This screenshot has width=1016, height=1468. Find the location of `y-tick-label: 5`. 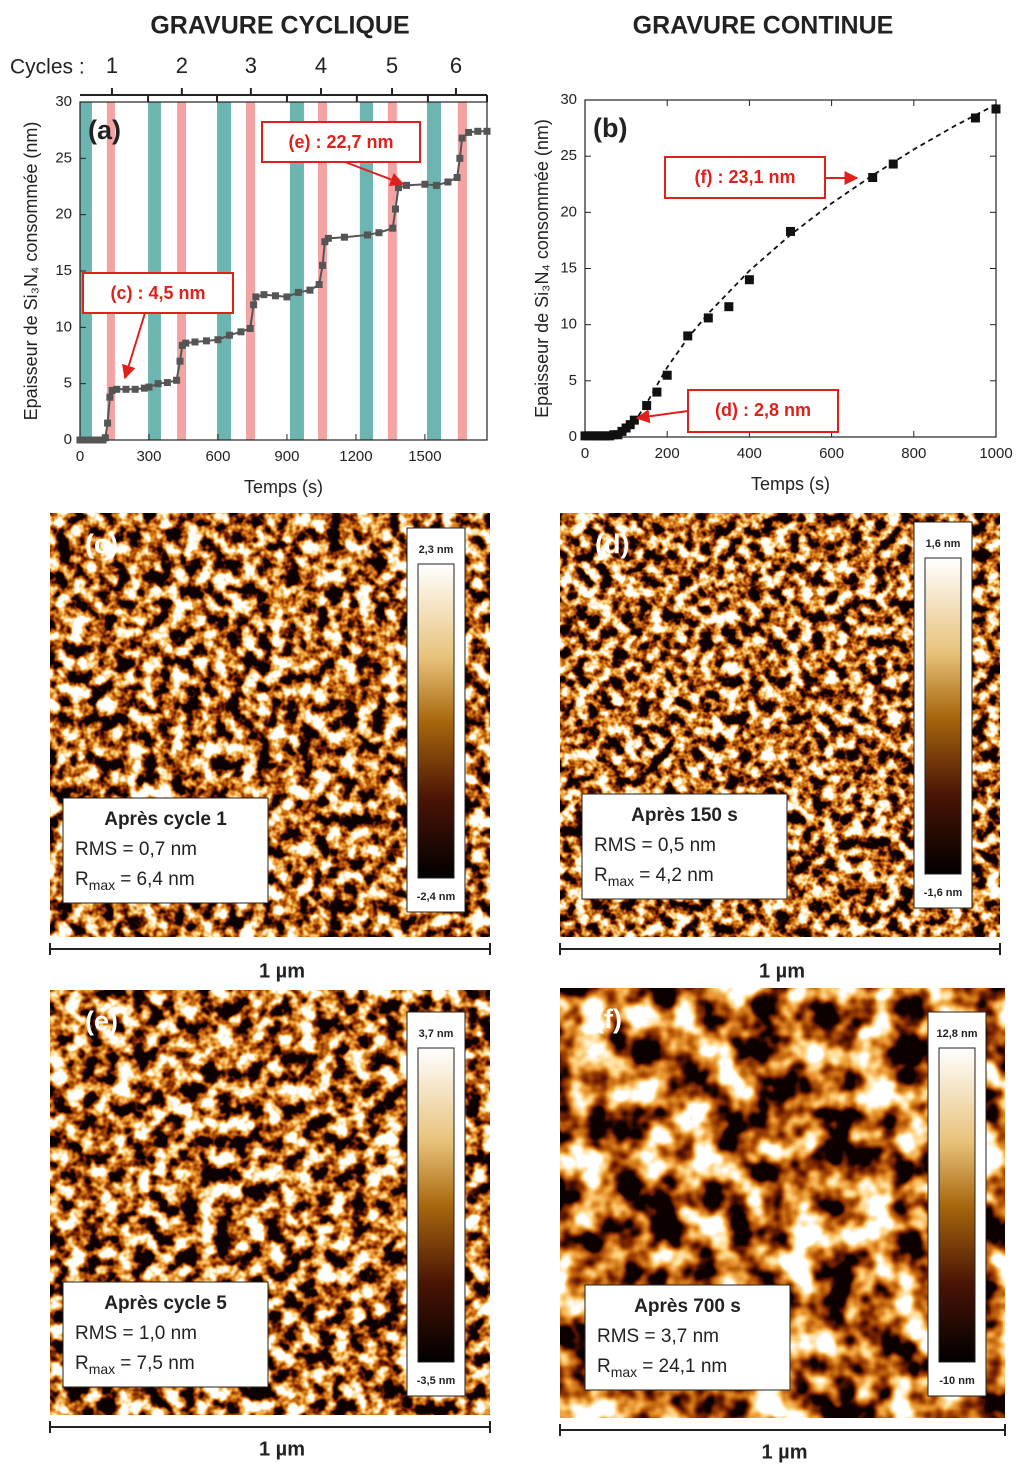

y-tick-label: 5 is located at coordinates (68, 383).